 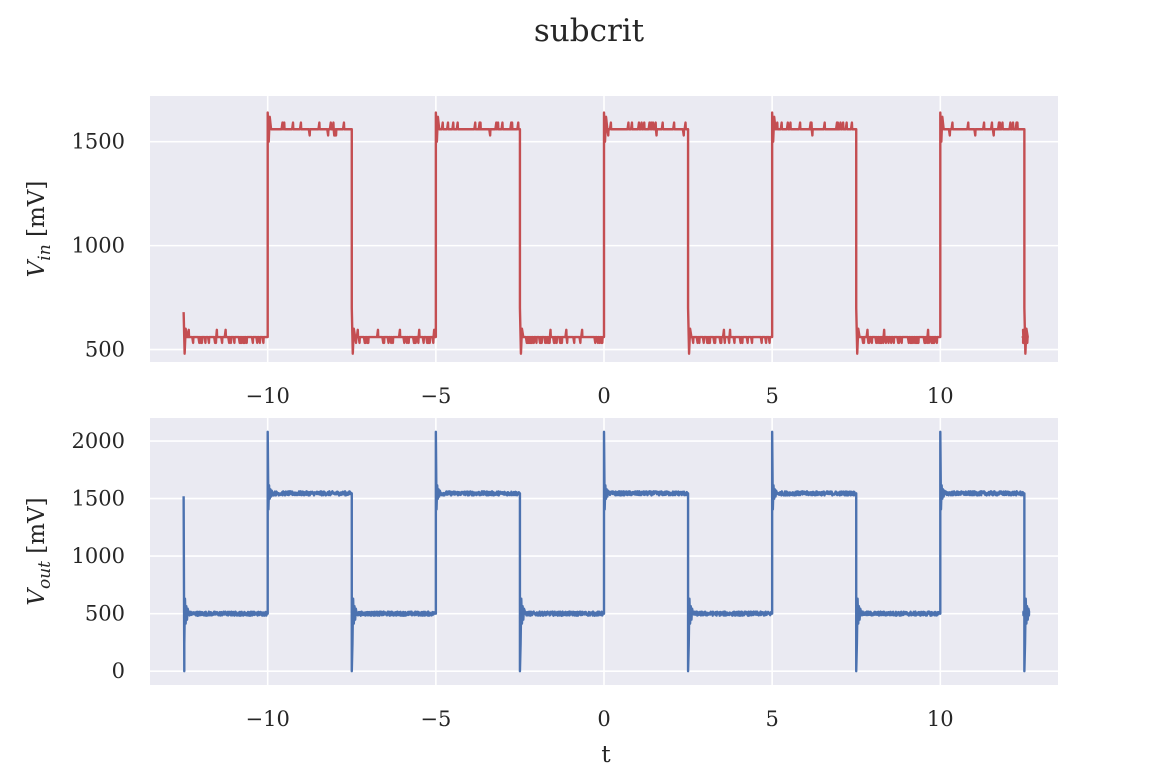 I want to click on vout-ytick-label: 500, so click(x=105, y=614).